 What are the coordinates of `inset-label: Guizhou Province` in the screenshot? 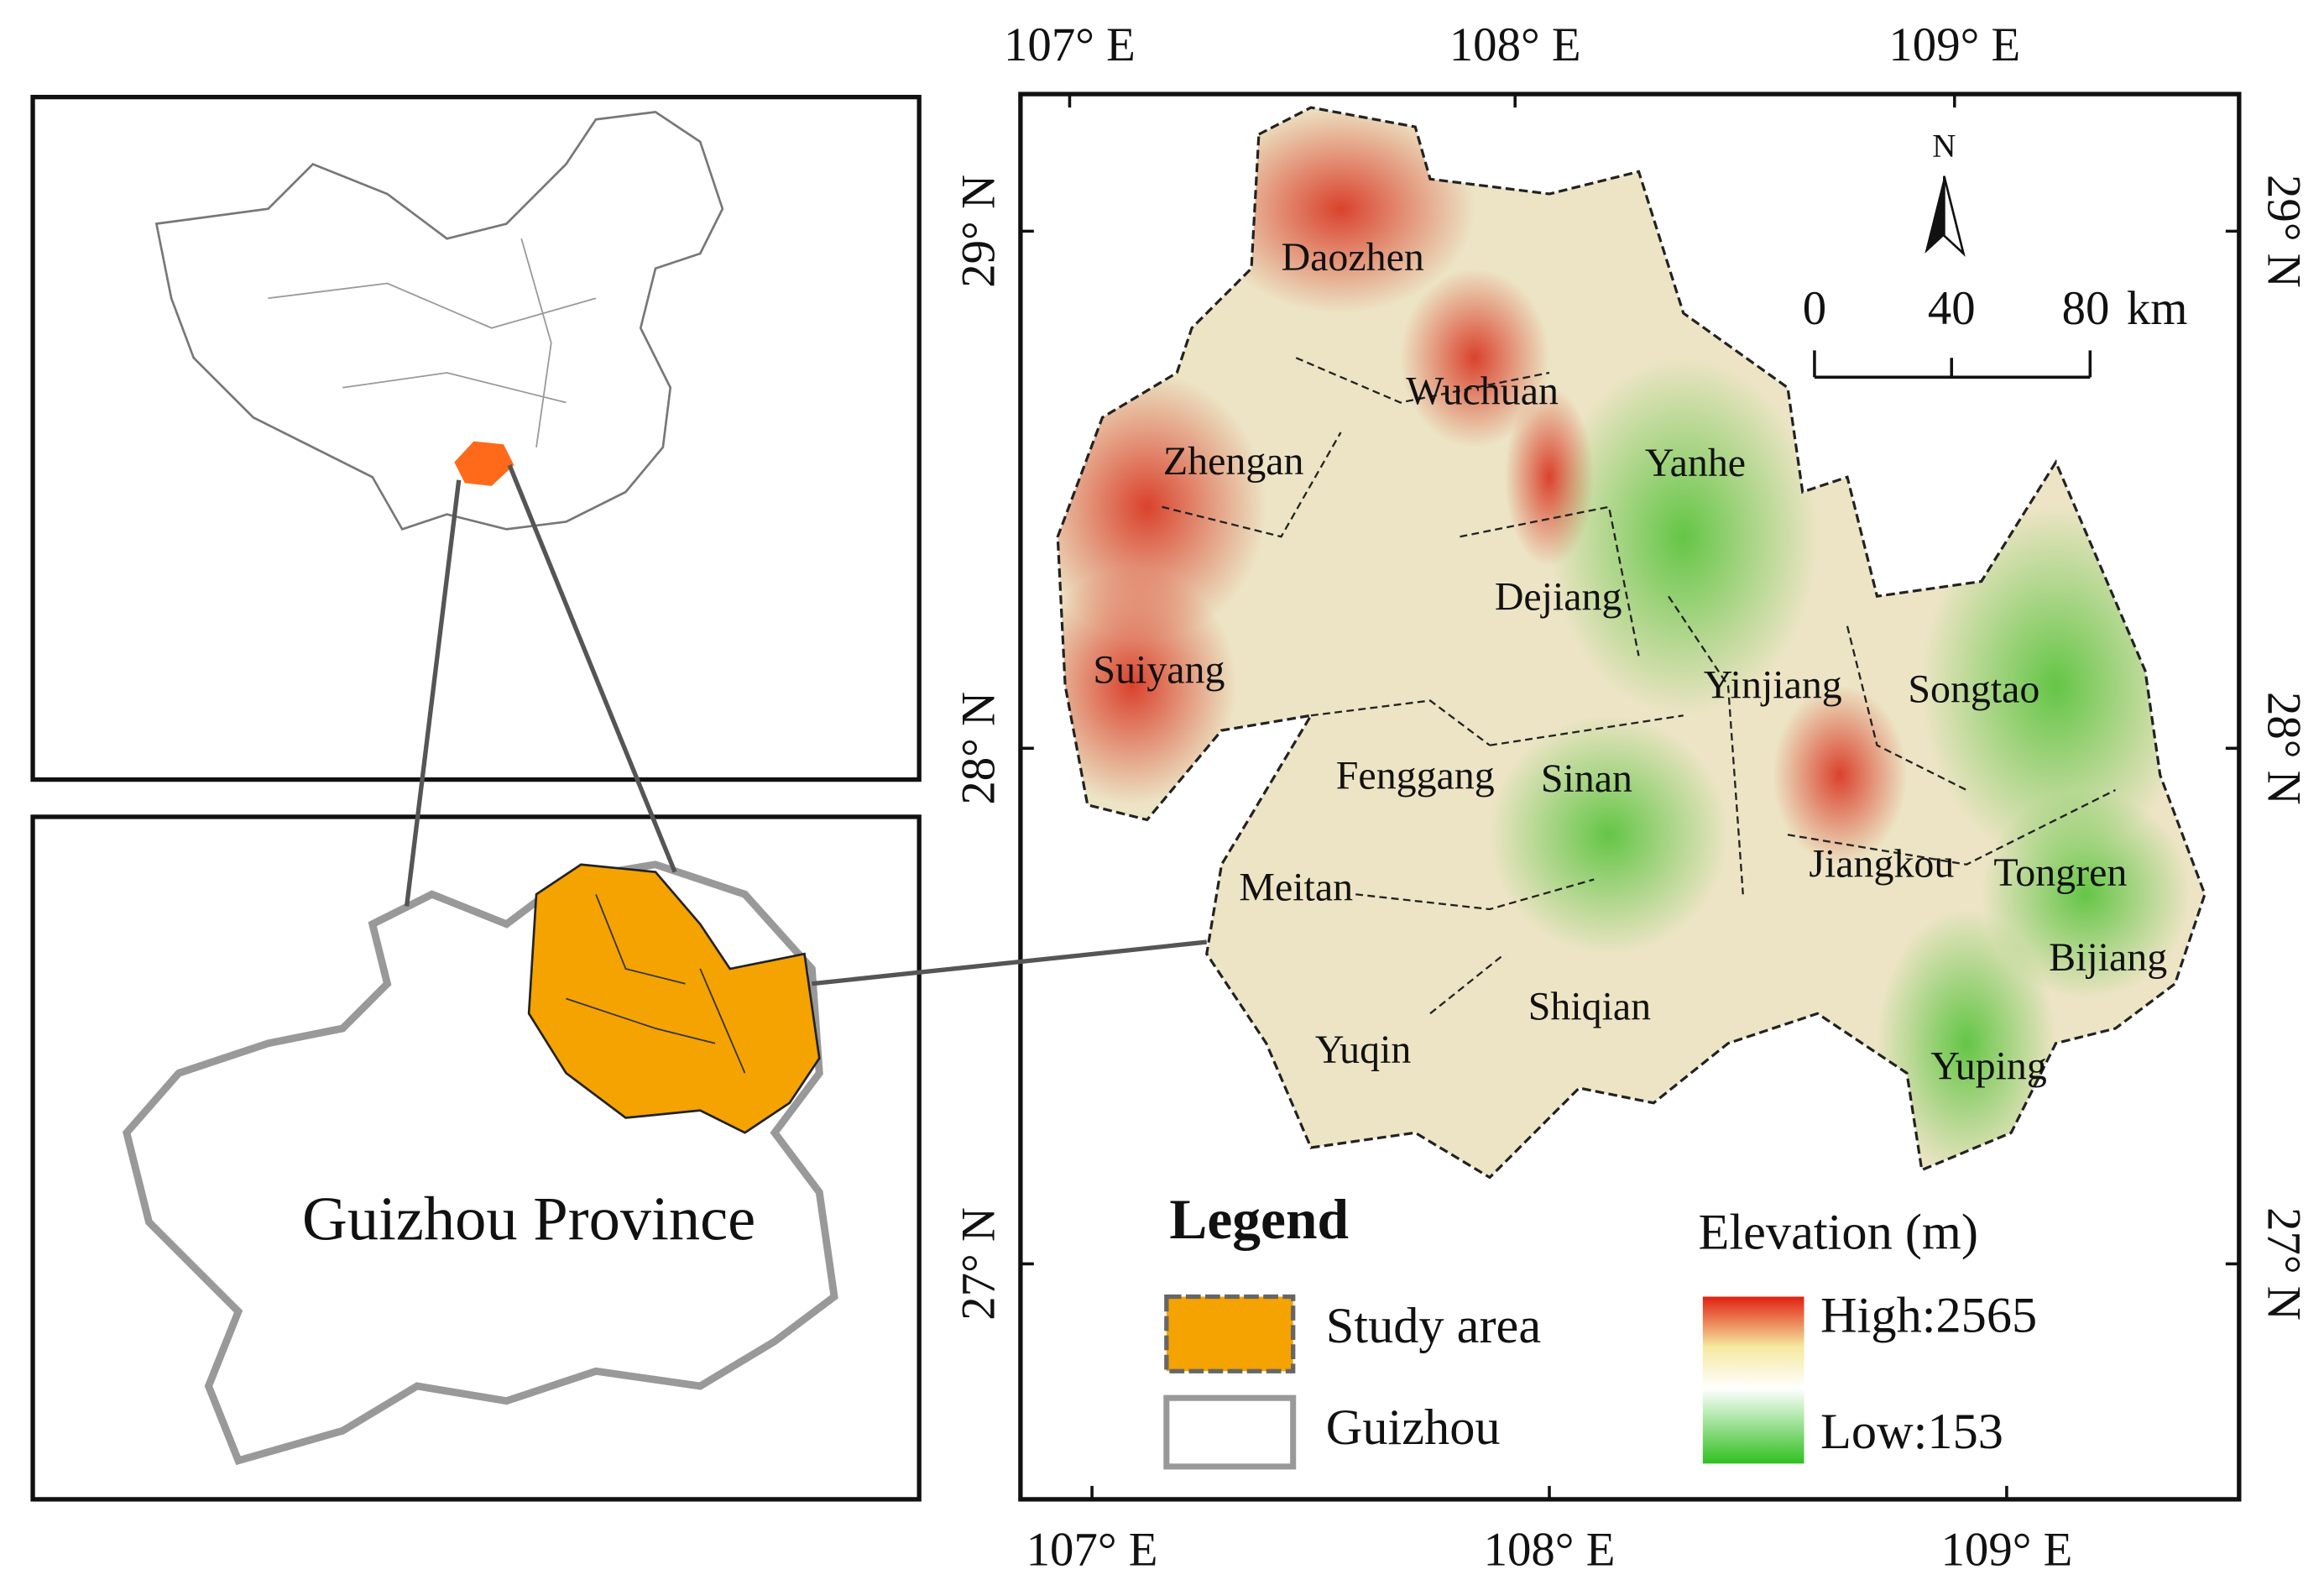 It's located at (528, 1219).